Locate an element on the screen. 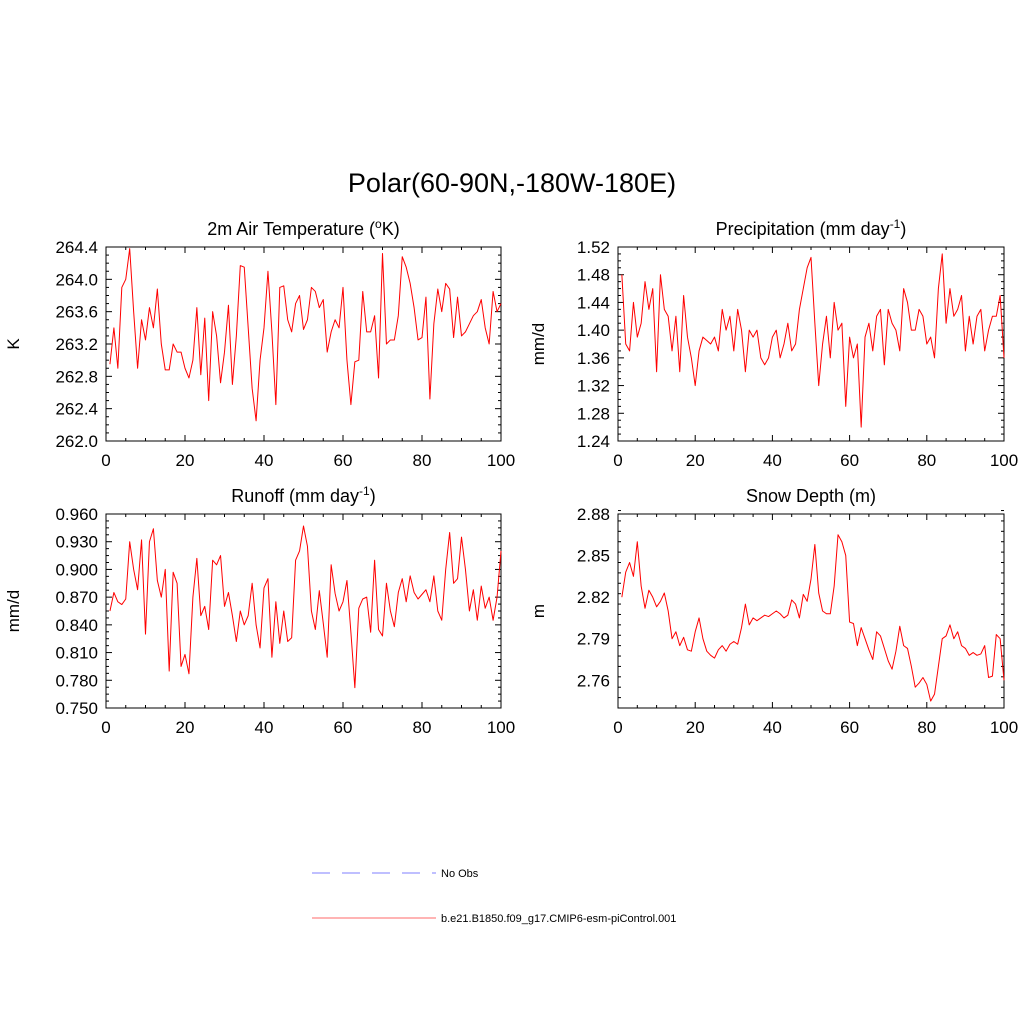 The height and width of the screenshot is (1024, 1024). y-tick-label: 0.840 is located at coordinates (76, 625).